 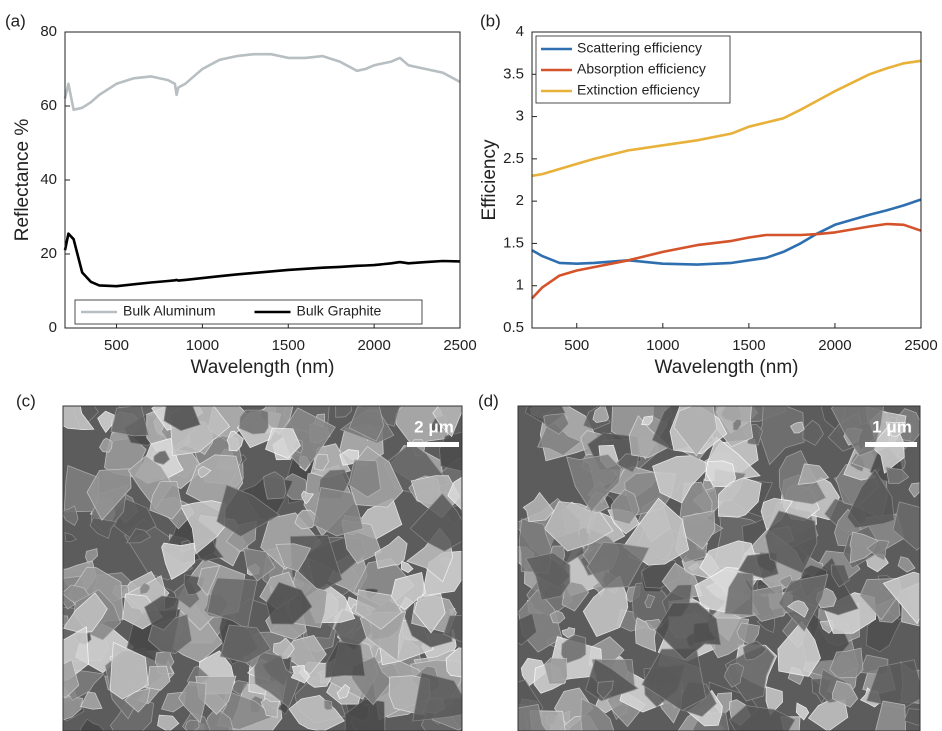 What do you see at coordinates (434, 426) in the screenshot?
I see `scale-bar-label: 2 μm` at bounding box center [434, 426].